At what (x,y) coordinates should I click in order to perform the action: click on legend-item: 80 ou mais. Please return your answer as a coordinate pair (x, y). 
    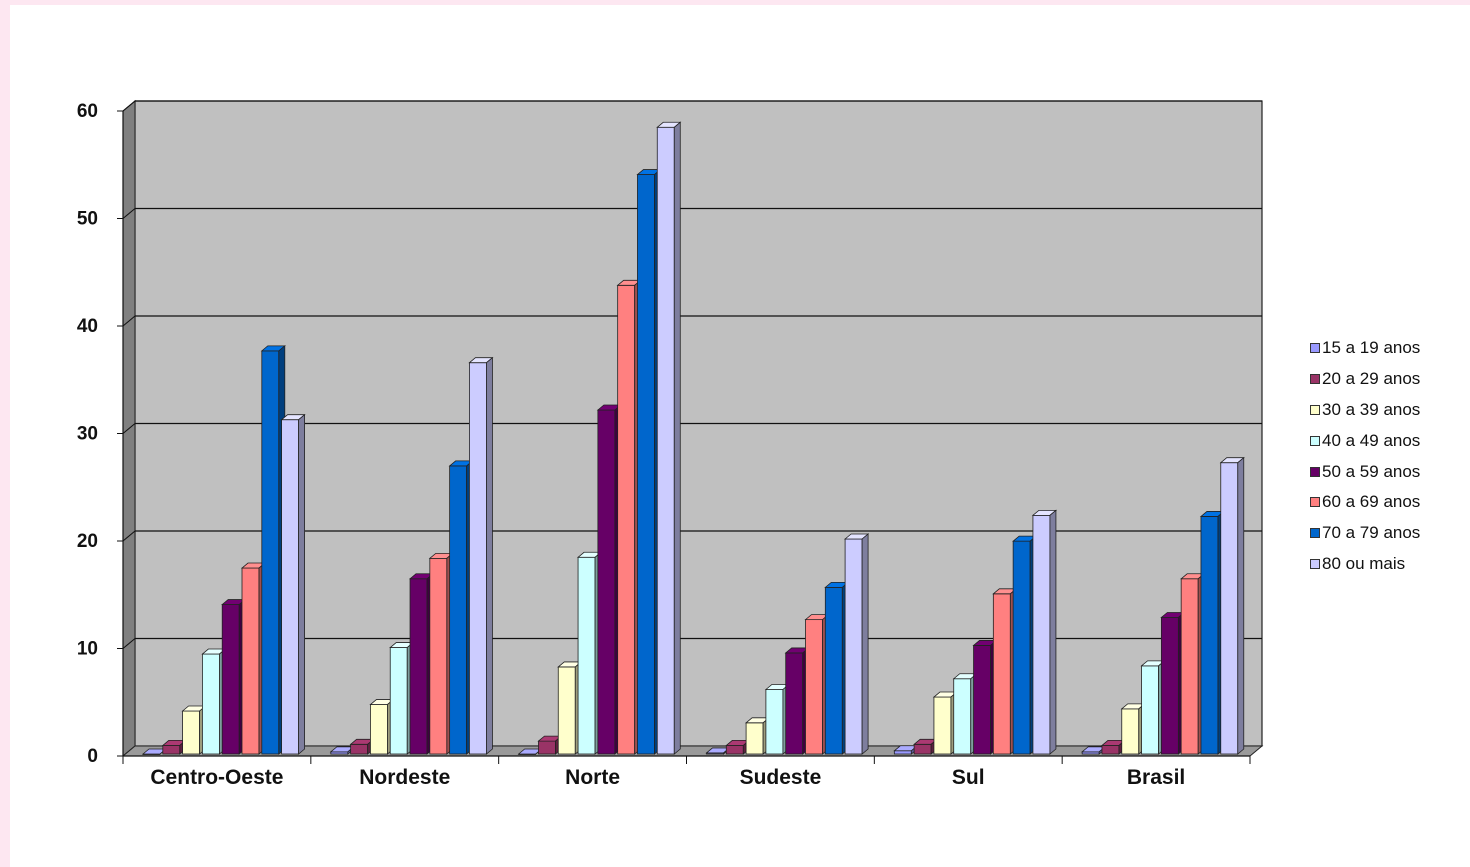
    Looking at the image, I should click on (1365, 564).